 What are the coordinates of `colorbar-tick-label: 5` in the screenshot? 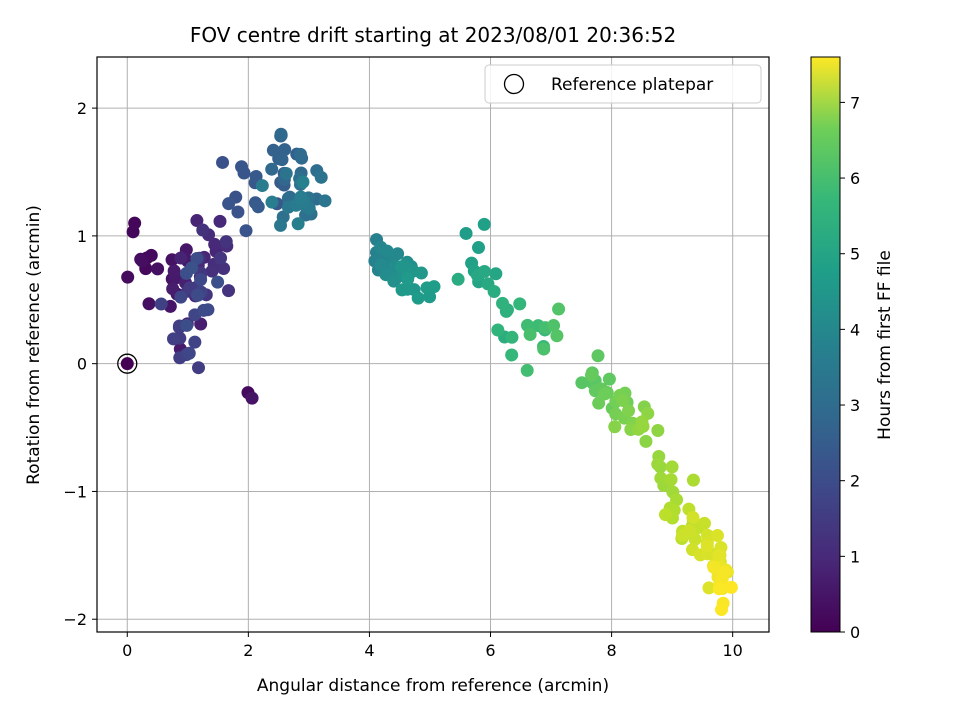 It's located at (855, 254).